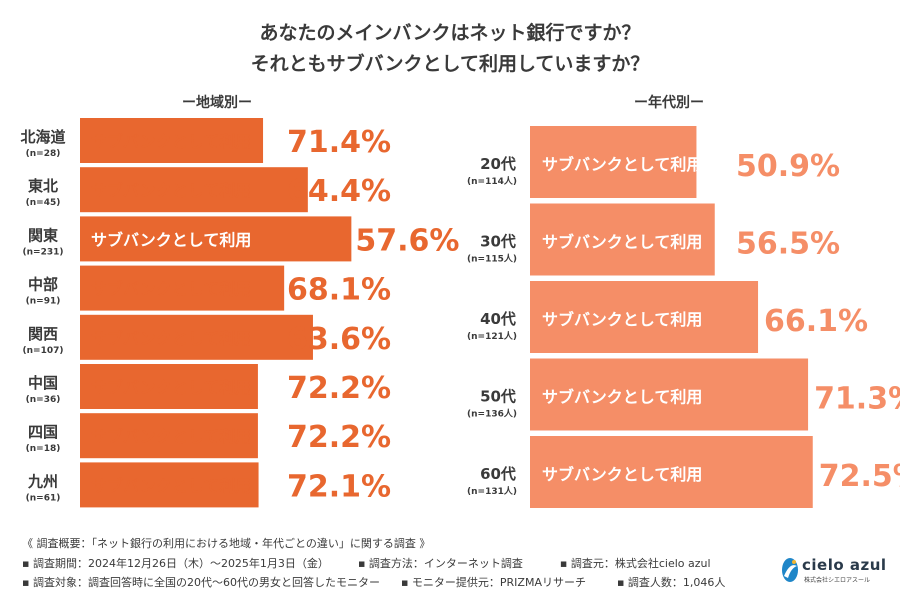 The image size is (900, 600). Describe the element at coordinates (43, 252) in the screenshot. I see `region-sample-size: (n=231)` at that location.